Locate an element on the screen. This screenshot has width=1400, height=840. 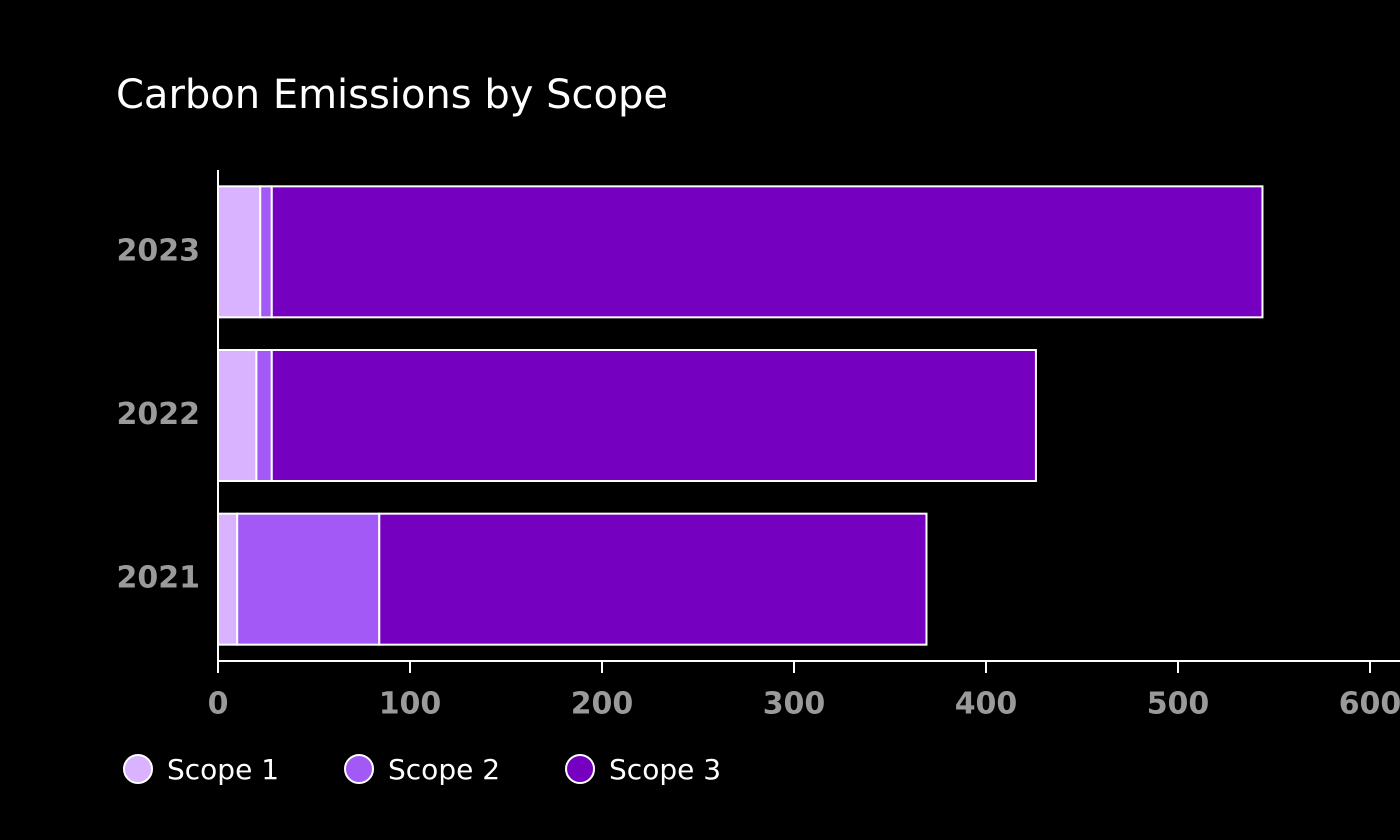
x-tick-label: 200 is located at coordinates (602, 704).